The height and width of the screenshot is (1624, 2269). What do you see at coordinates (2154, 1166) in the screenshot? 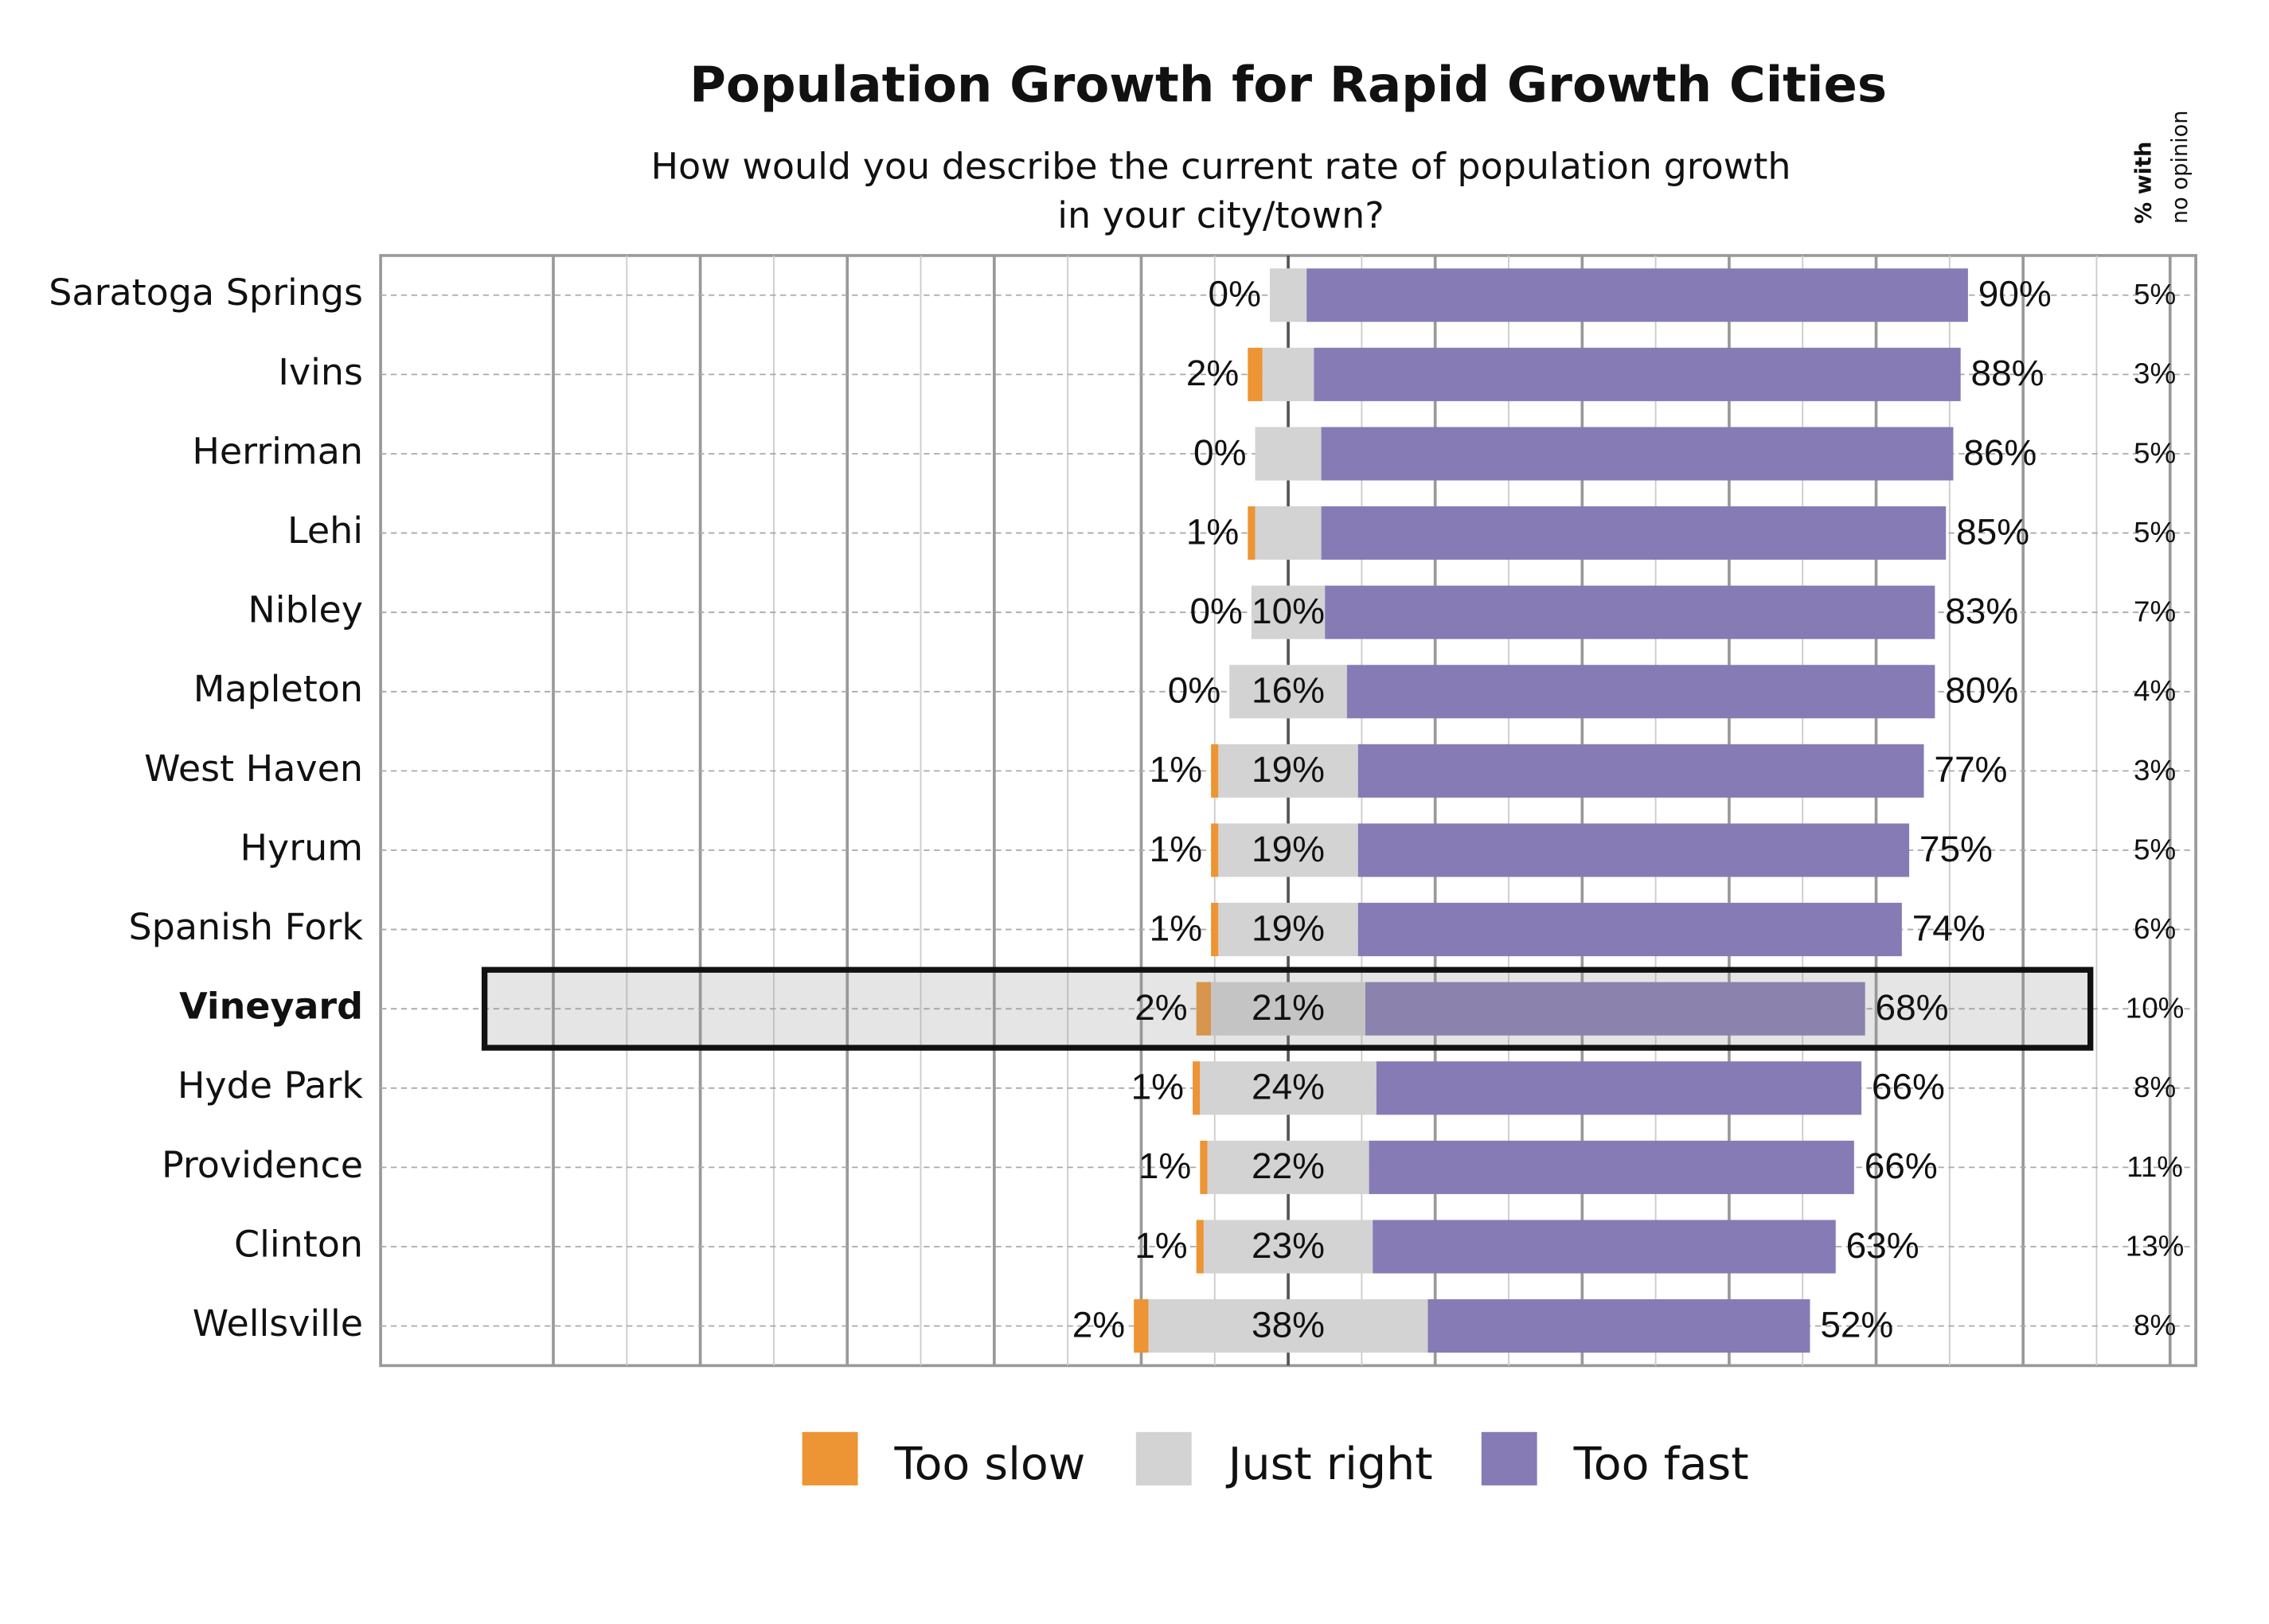
I see `no-opinion-label: 11%` at bounding box center [2154, 1166].